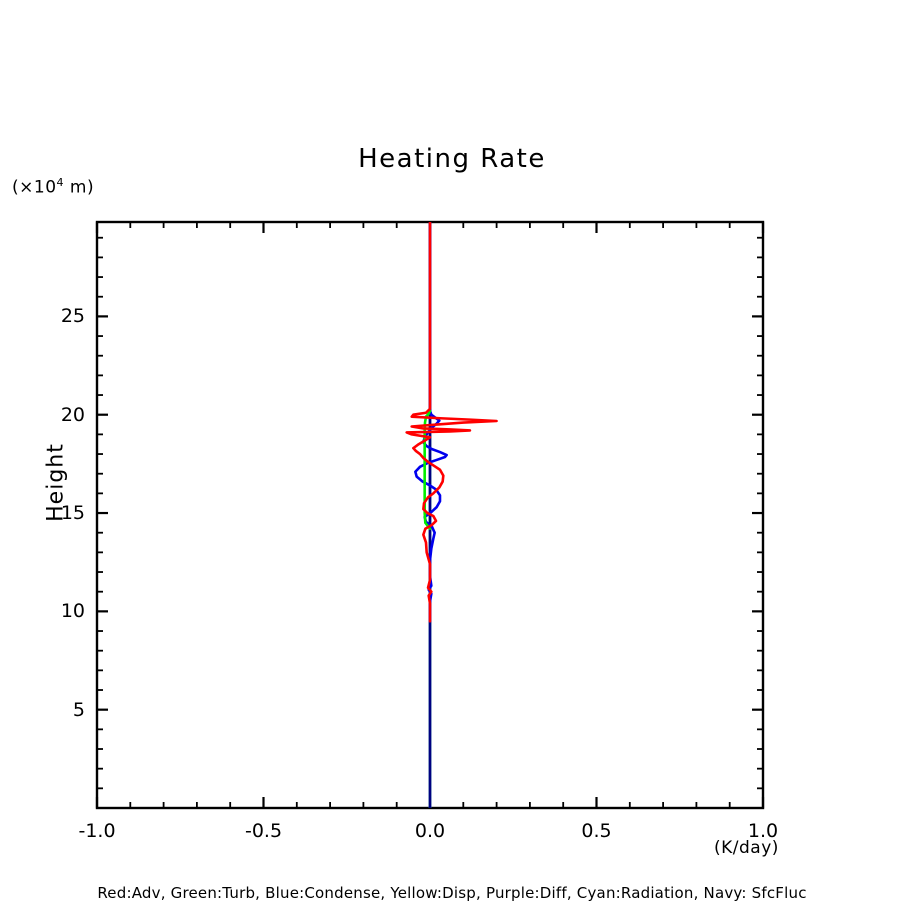  What do you see at coordinates (34, 187) in the screenshot?
I see `y-axis-unit-base: (×10` at bounding box center [34, 187].